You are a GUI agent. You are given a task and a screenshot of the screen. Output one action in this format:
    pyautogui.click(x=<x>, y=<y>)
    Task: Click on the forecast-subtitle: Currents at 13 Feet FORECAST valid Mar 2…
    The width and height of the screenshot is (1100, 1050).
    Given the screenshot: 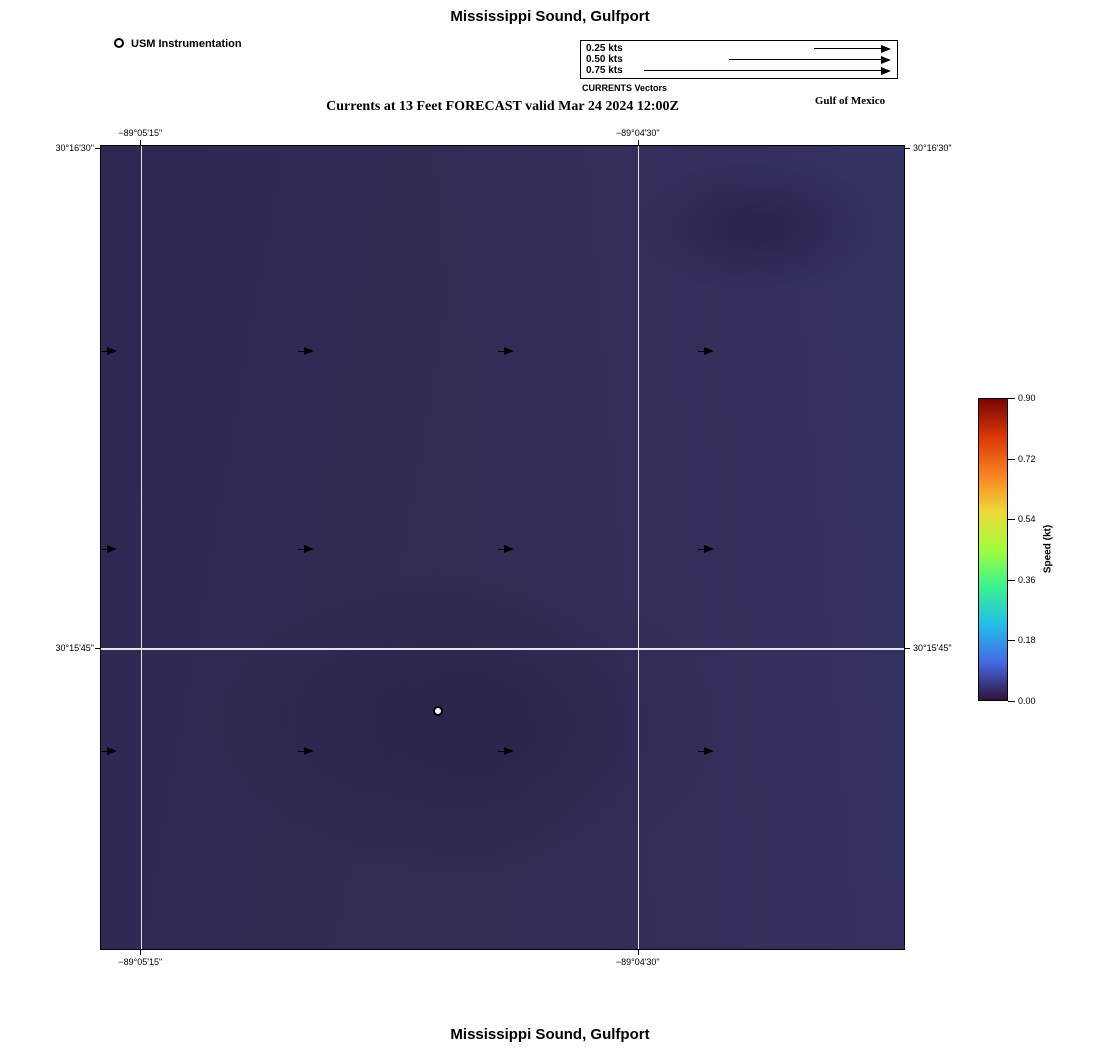 What is the action you would take?
    pyautogui.click(x=502, y=106)
    